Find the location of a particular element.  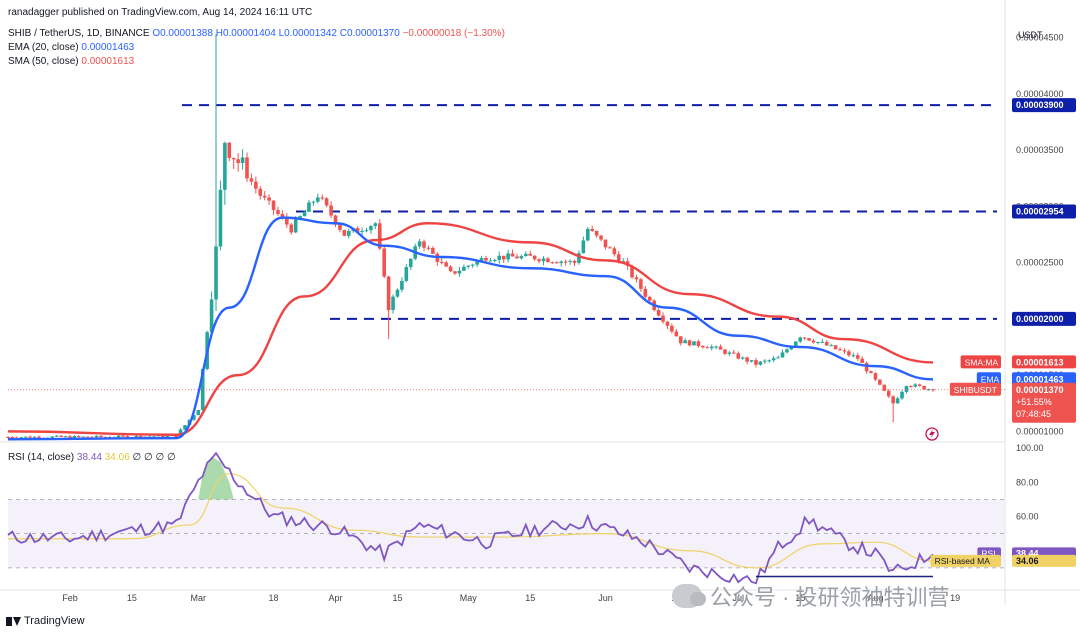

time-tick-label: Jun is located at coordinates (605, 598).